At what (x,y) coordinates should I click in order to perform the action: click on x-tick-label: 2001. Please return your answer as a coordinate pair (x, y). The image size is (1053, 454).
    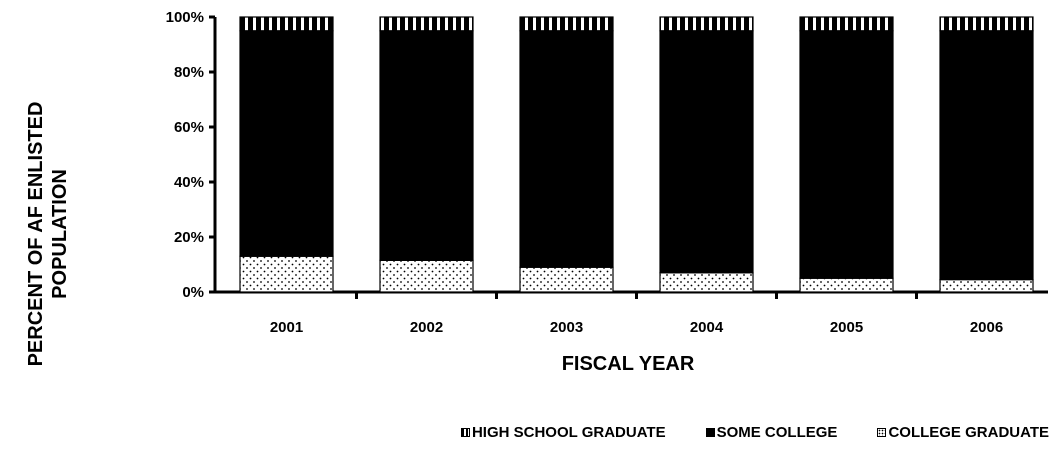
    Looking at the image, I should click on (286, 327).